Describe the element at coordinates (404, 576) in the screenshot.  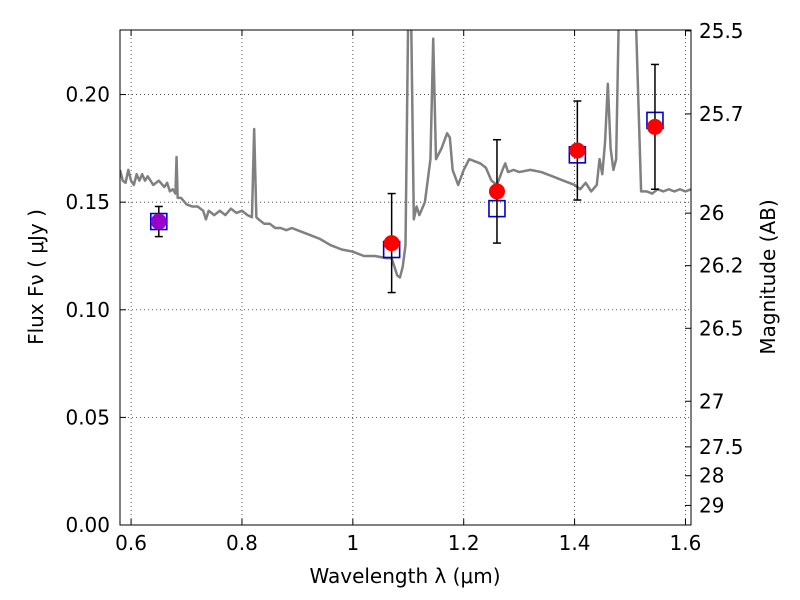
I see `x-axis-label: Wavelength λ (μm)` at that location.